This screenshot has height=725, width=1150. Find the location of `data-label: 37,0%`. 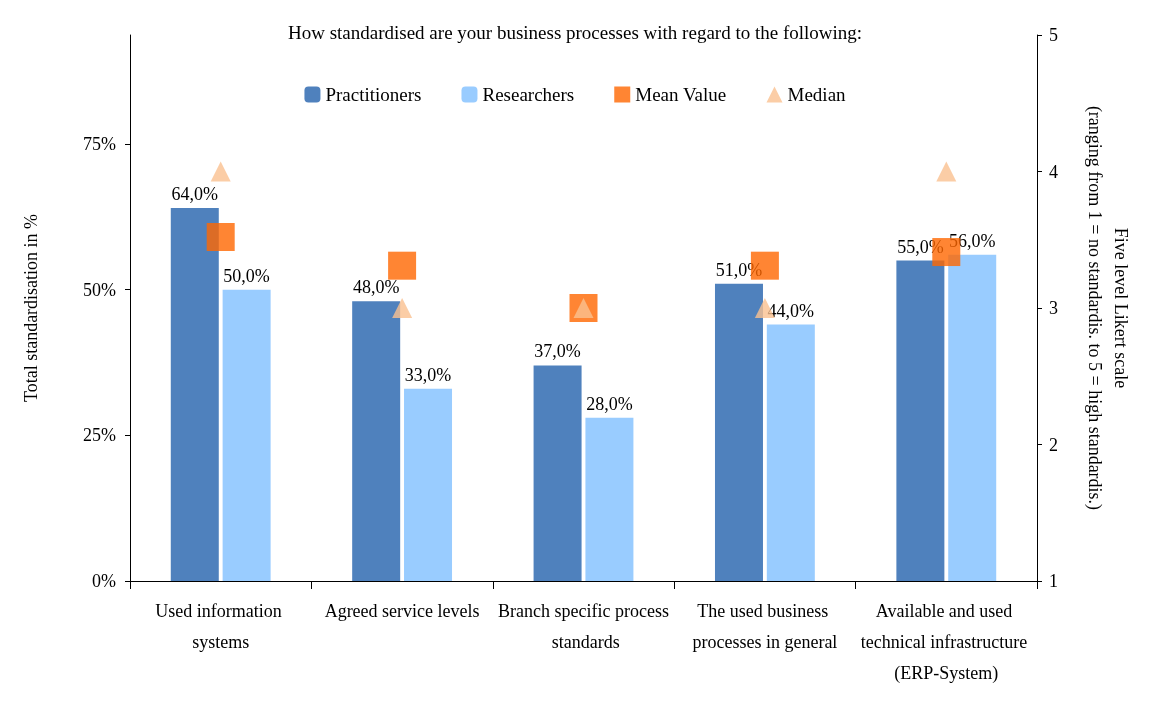

data-label: 37,0% is located at coordinates (557, 351).